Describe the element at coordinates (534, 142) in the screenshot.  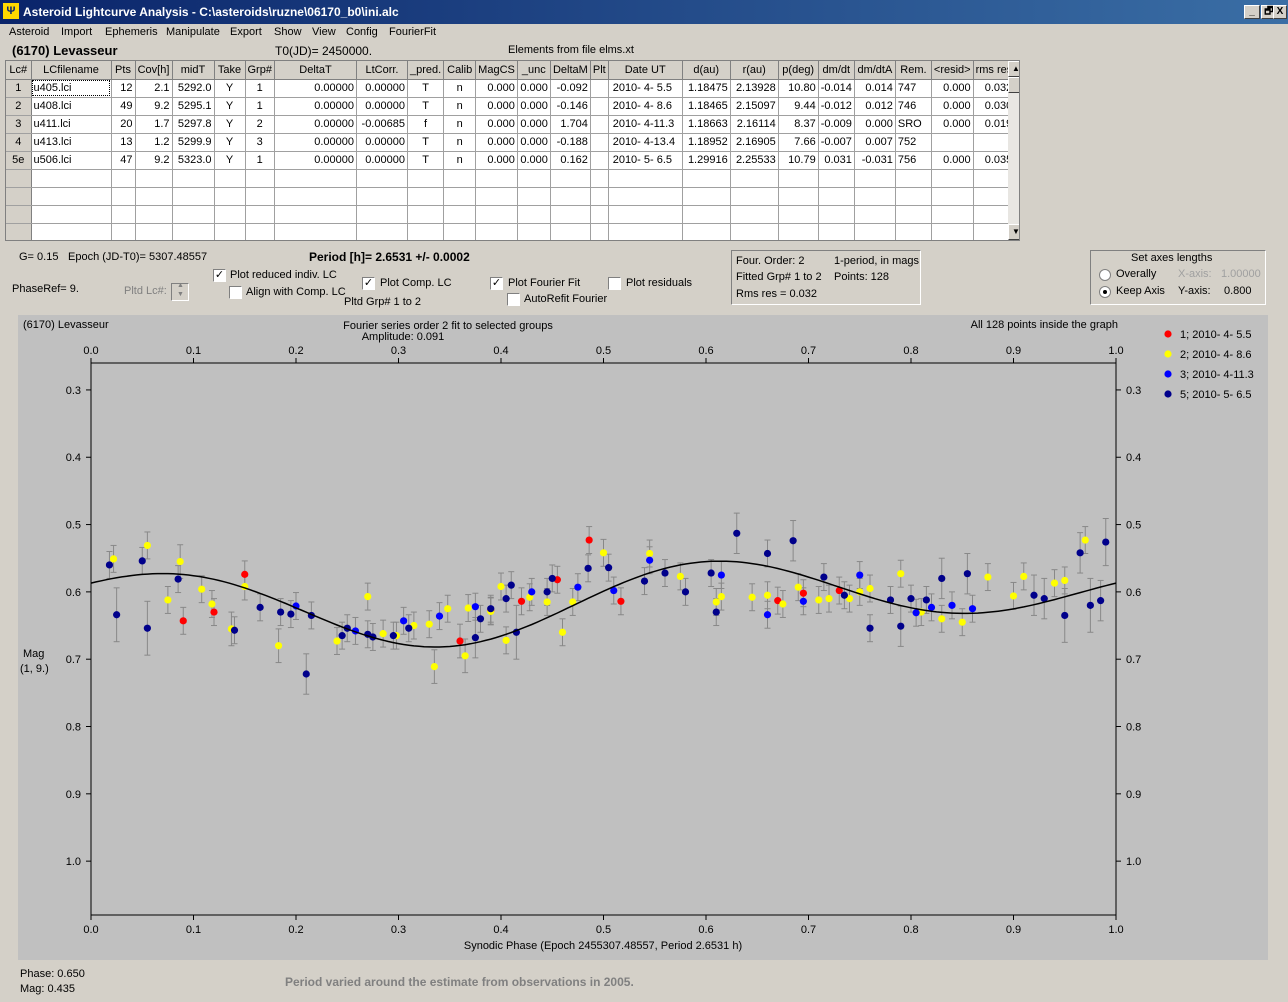
I see `table-cell: 0.000` at that location.